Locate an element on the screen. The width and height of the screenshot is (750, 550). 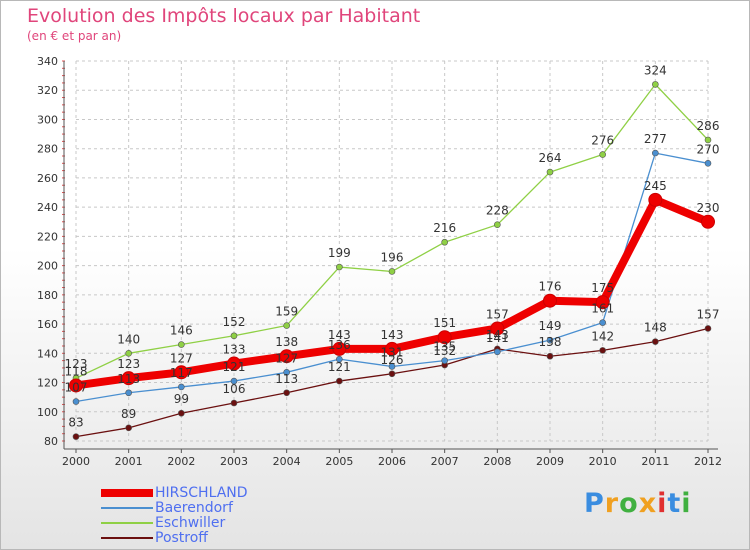
data-label-eschwiller: 276 is located at coordinates (602, 141).